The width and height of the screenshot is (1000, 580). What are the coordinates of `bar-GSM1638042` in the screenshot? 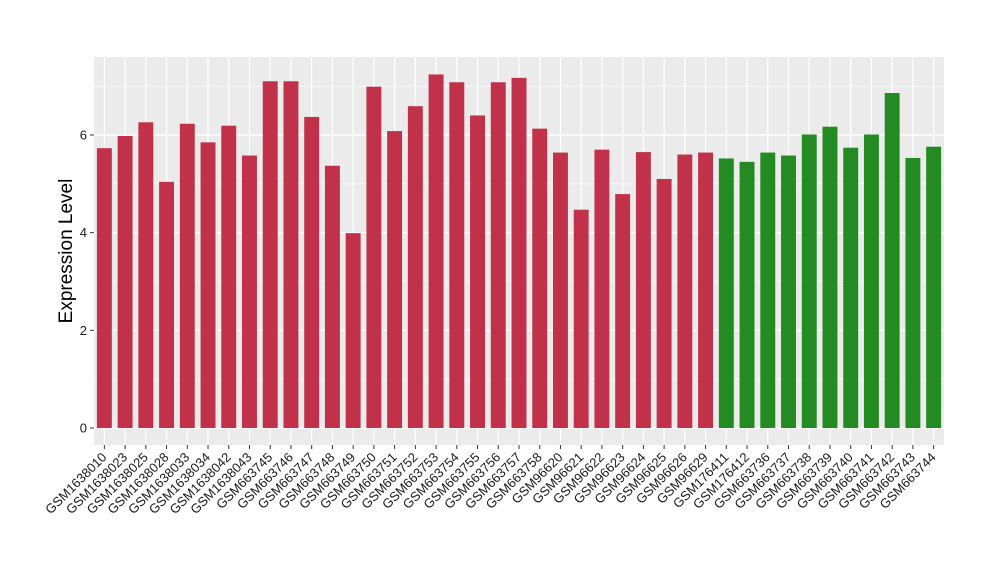 It's located at (229, 276).